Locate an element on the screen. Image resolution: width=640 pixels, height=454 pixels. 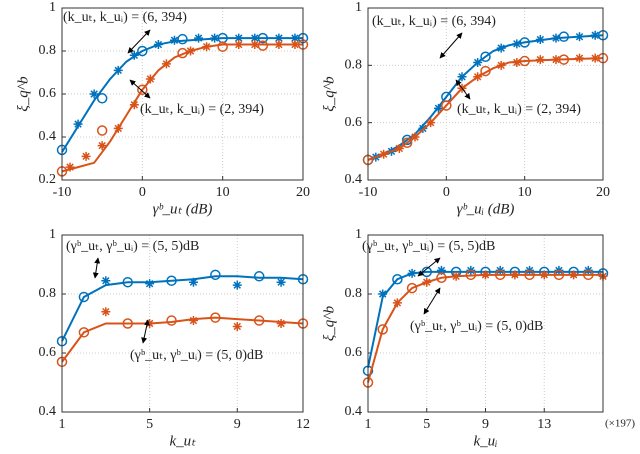
x-unit: (×197) is located at coordinates (620, 424).